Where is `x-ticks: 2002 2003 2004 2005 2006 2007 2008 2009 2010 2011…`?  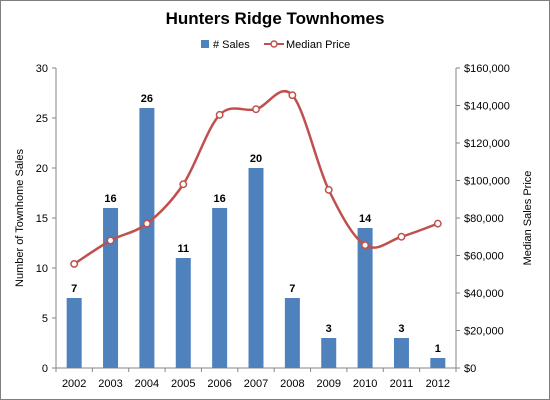
x-ticks: 2002 2003 2004 2005 2006 2007 2008 2009 2010 2011… is located at coordinates (256, 379).